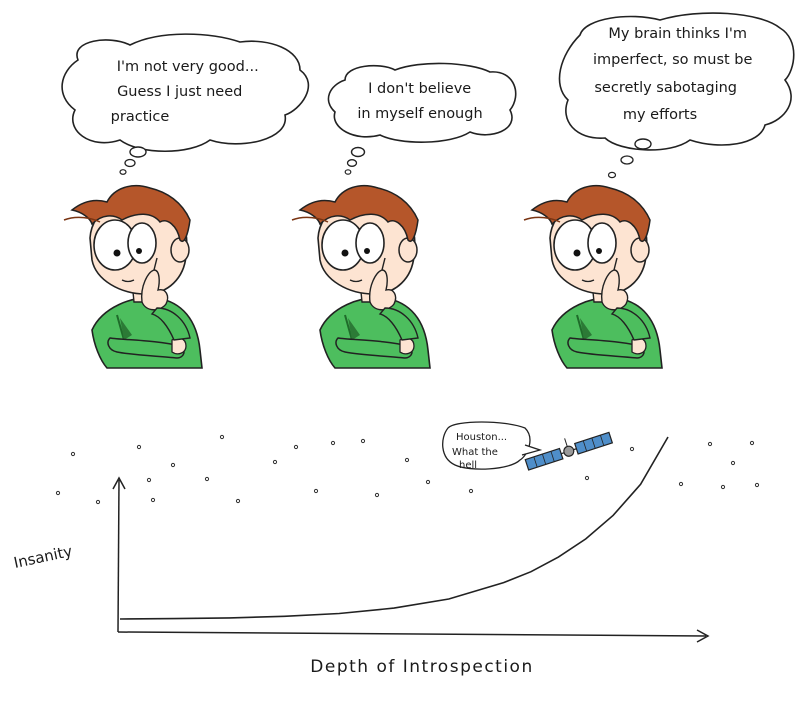 The width and height of the screenshot is (800, 709). Describe the element at coordinates (468, 465) in the screenshot. I see `satellite-speech-line-3: hell` at that location.